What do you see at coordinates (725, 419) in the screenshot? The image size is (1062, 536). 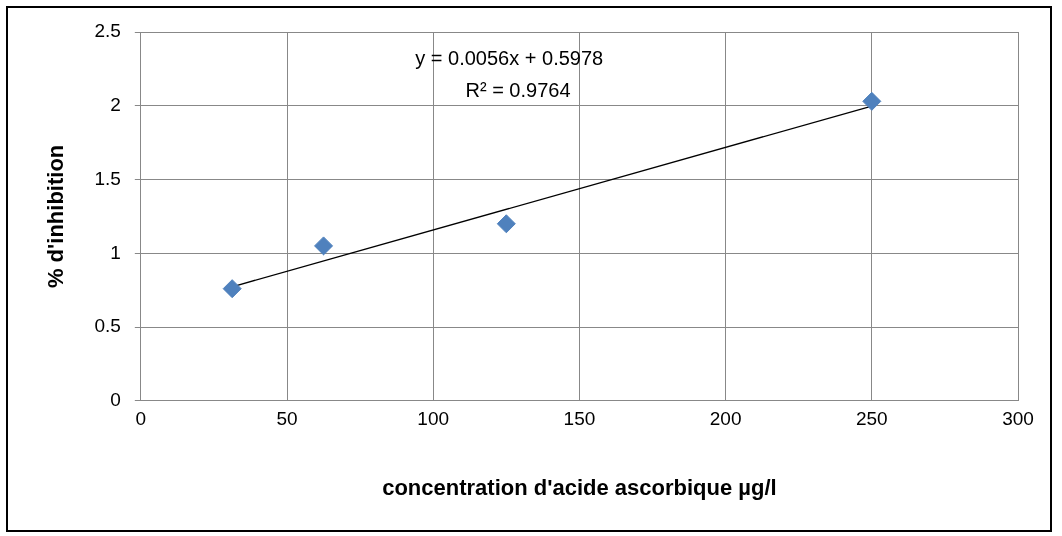 I see `x-tick-label: 200` at bounding box center [725, 419].